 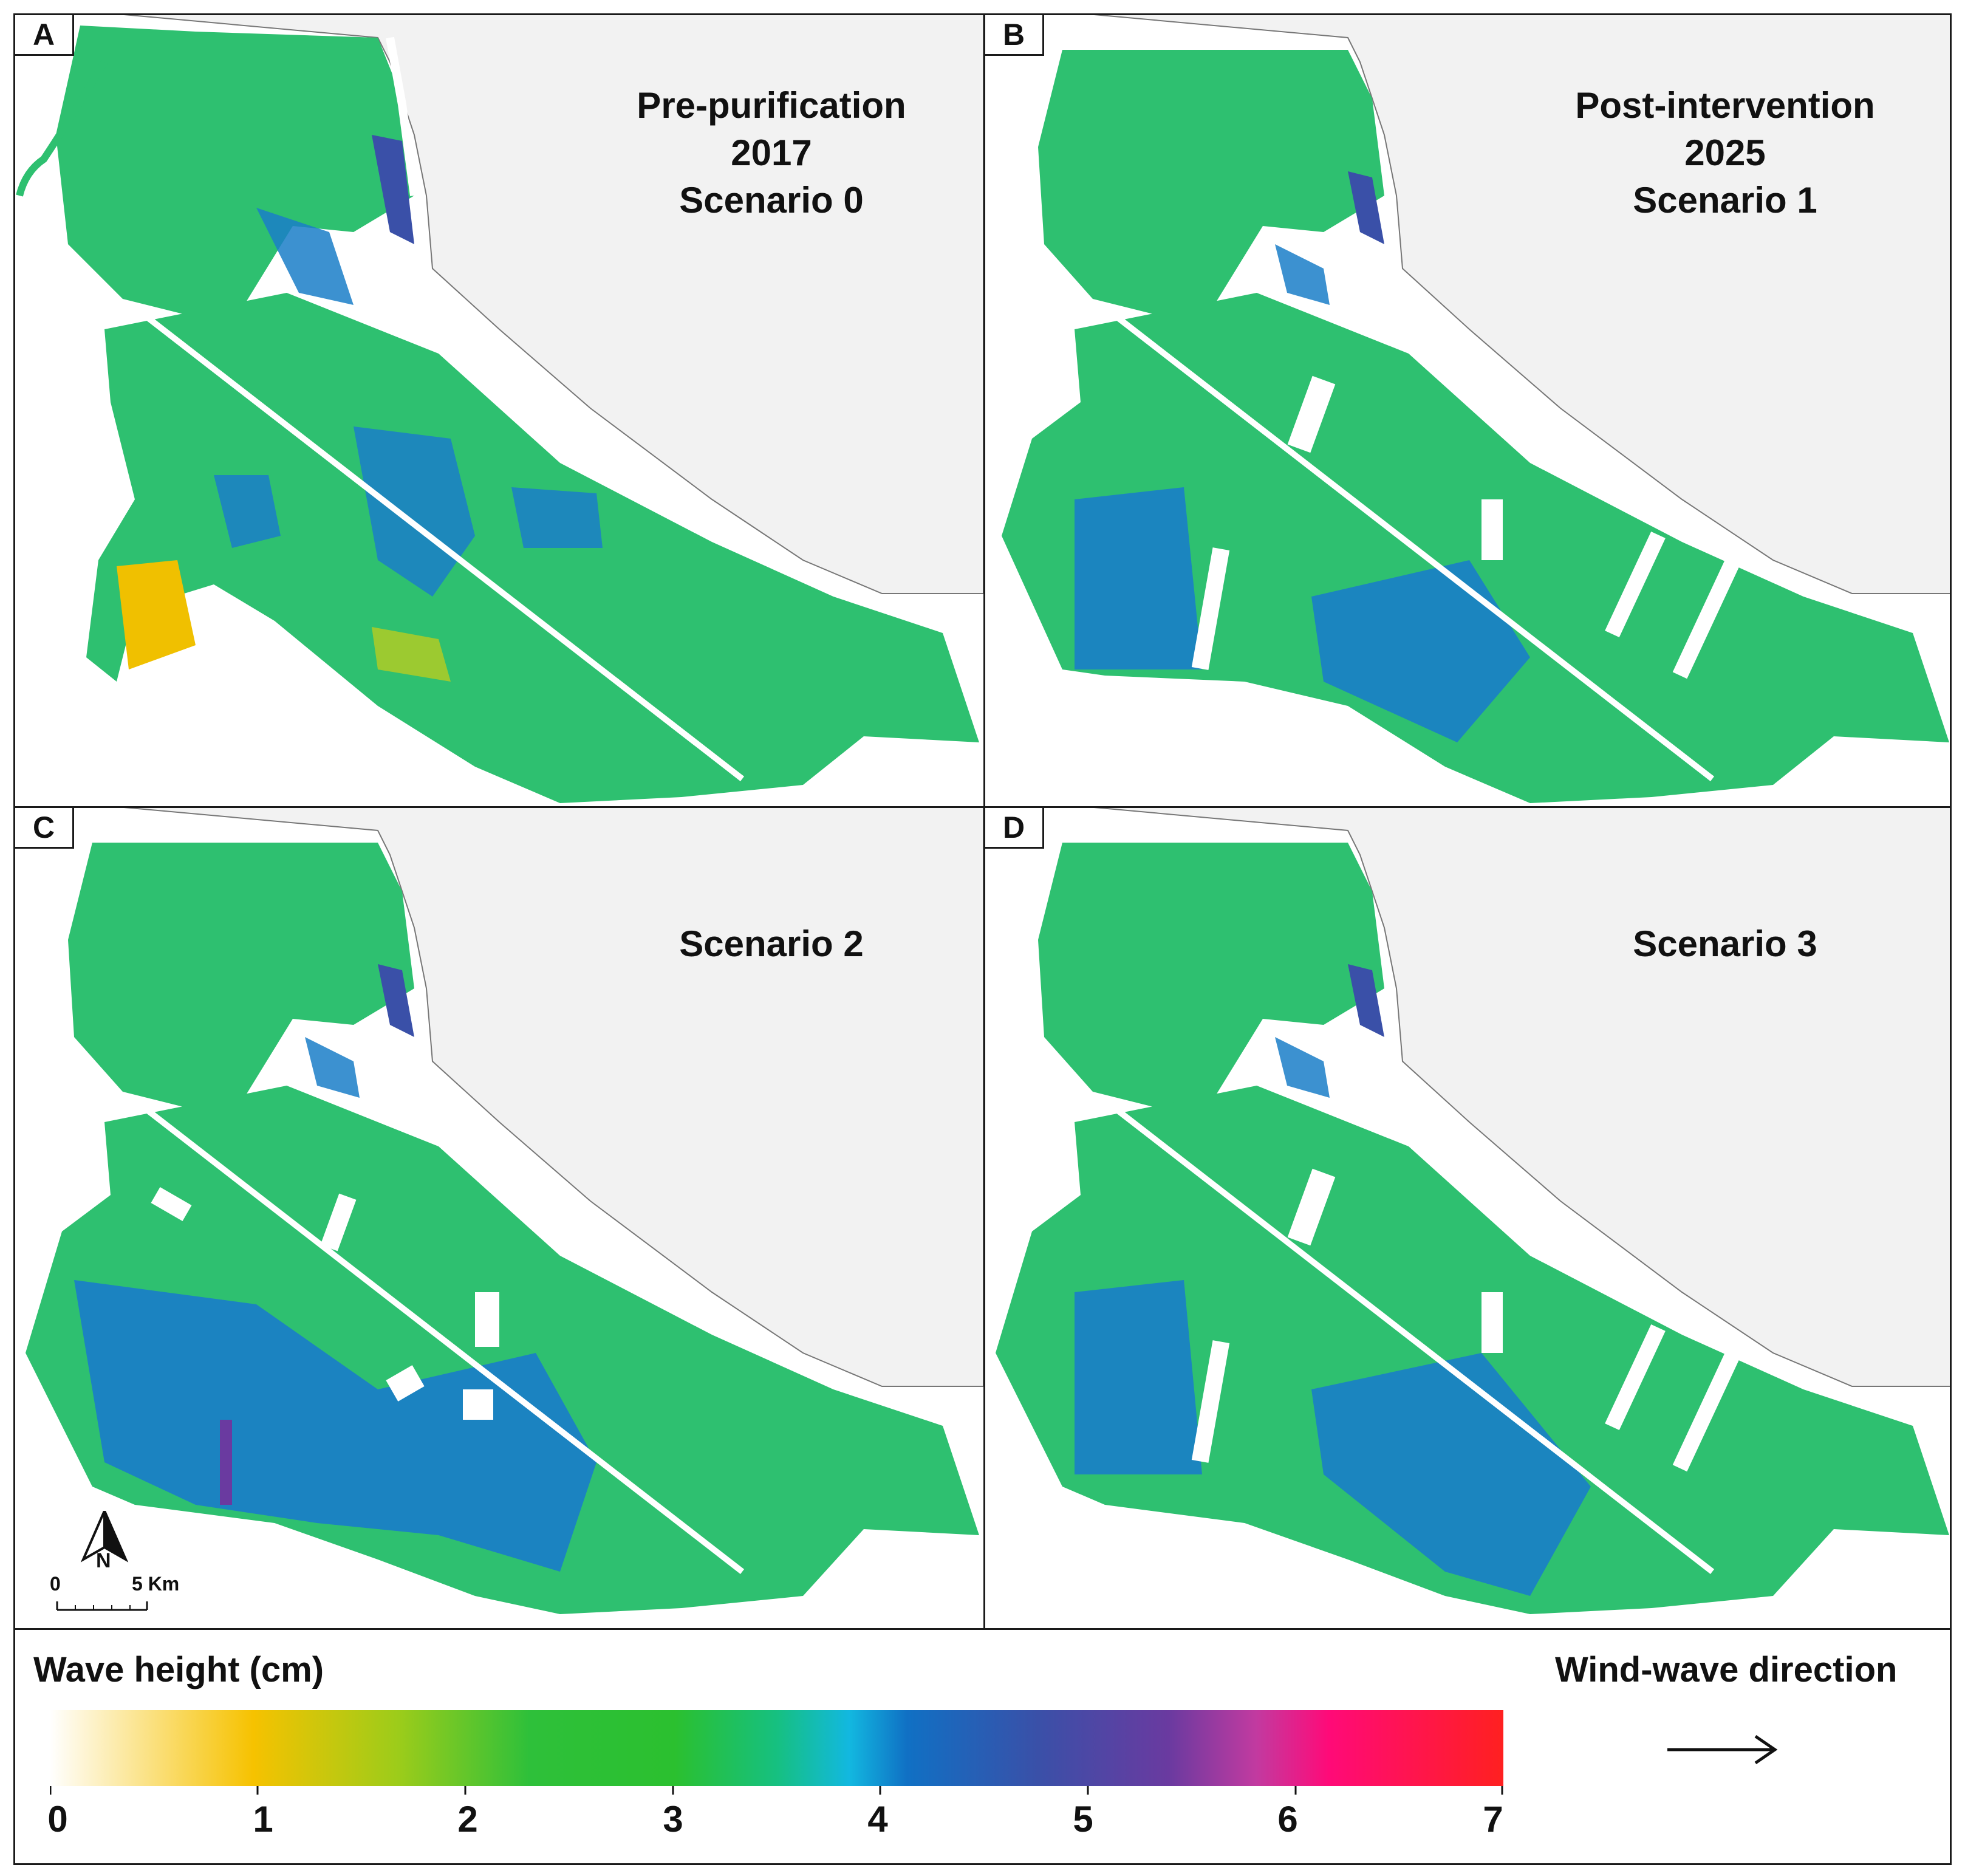 I want to click on wind-wave-arrow-icon, so click(x=1722, y=1749).